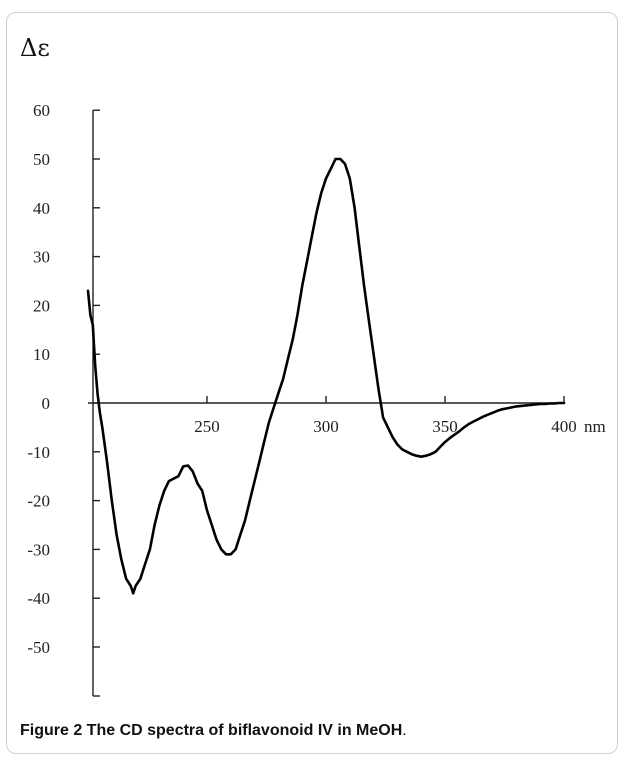 The height and width of the screenshot is (760, 626). I want to click on caption-end: ., so click(404, 730).